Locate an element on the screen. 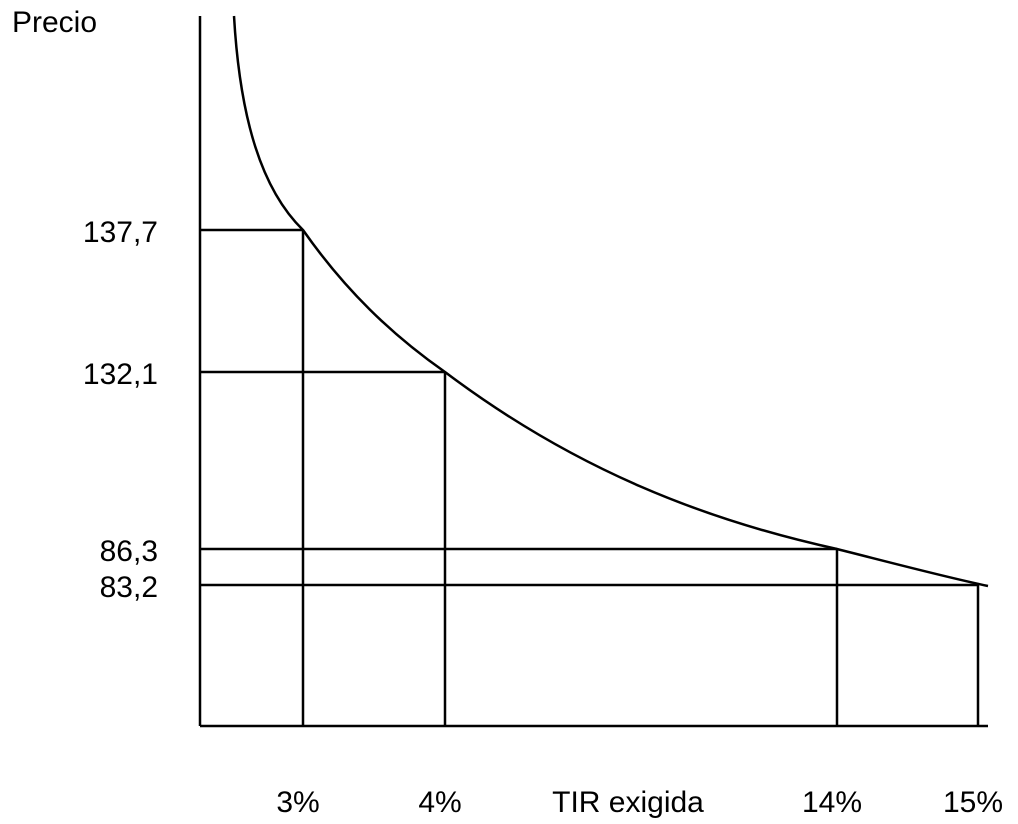 The height and width of the screenshot is (824, 1018). x-tick-label: 14% is located at coordinates (832, 802).